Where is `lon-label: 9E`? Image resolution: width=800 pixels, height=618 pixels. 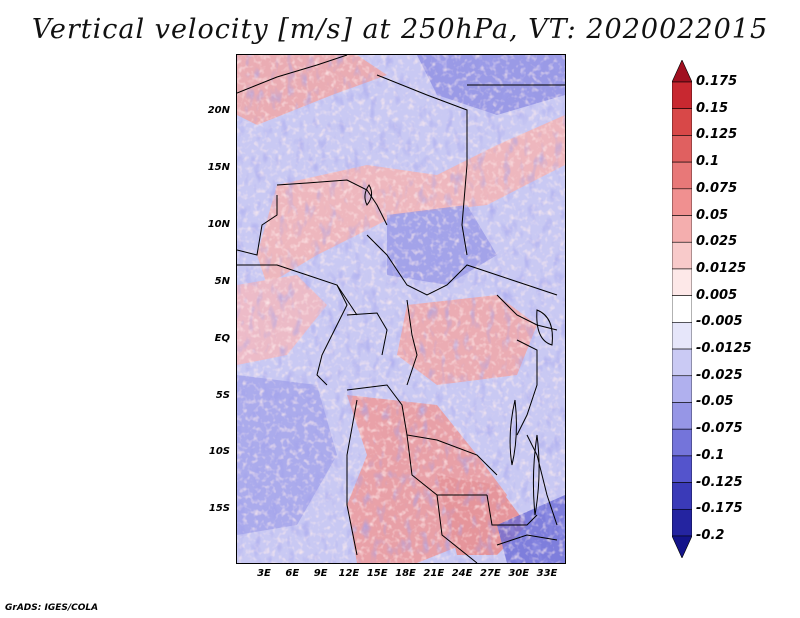 lon-label: 9E is located at coordinates (320, 573).